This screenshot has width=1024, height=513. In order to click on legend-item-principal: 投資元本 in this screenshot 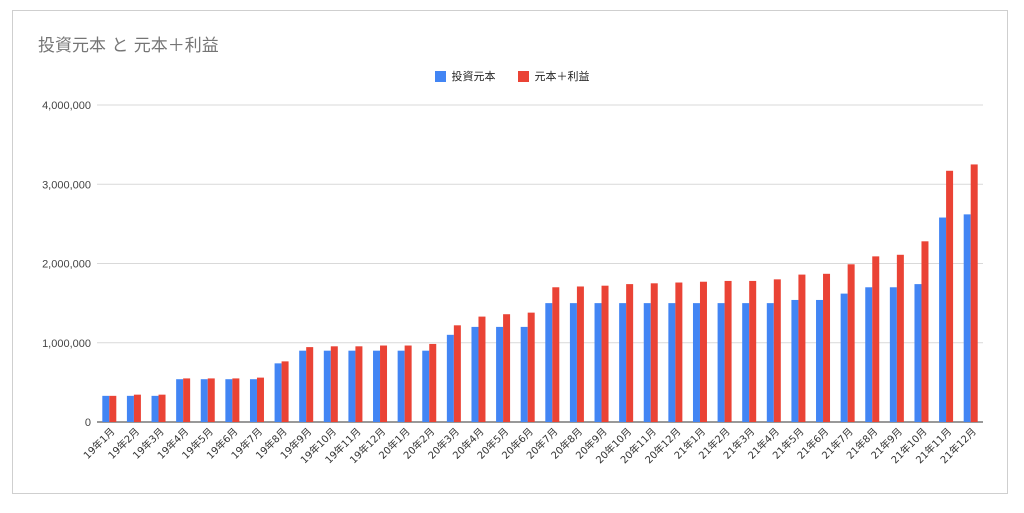, I will do `click(465, 76)`.